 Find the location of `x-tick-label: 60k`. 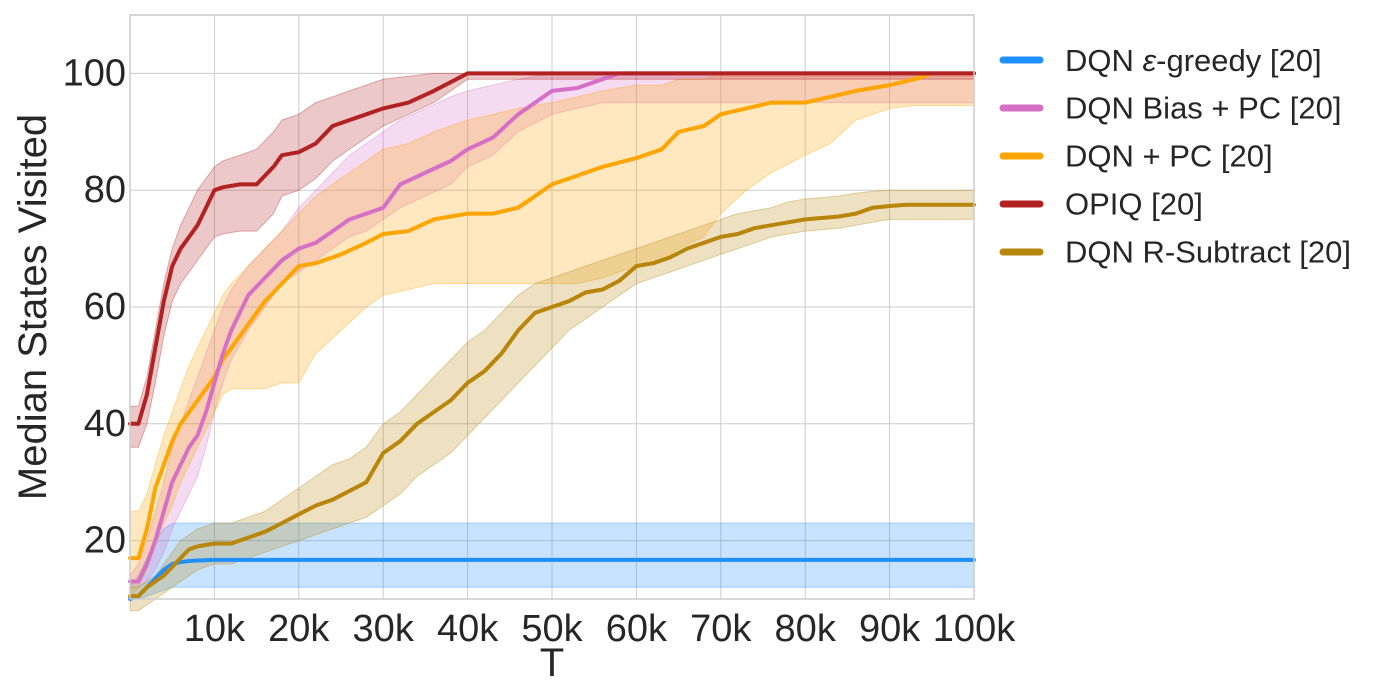

x-tick-label: 60k is located at coordinates (637, 629).